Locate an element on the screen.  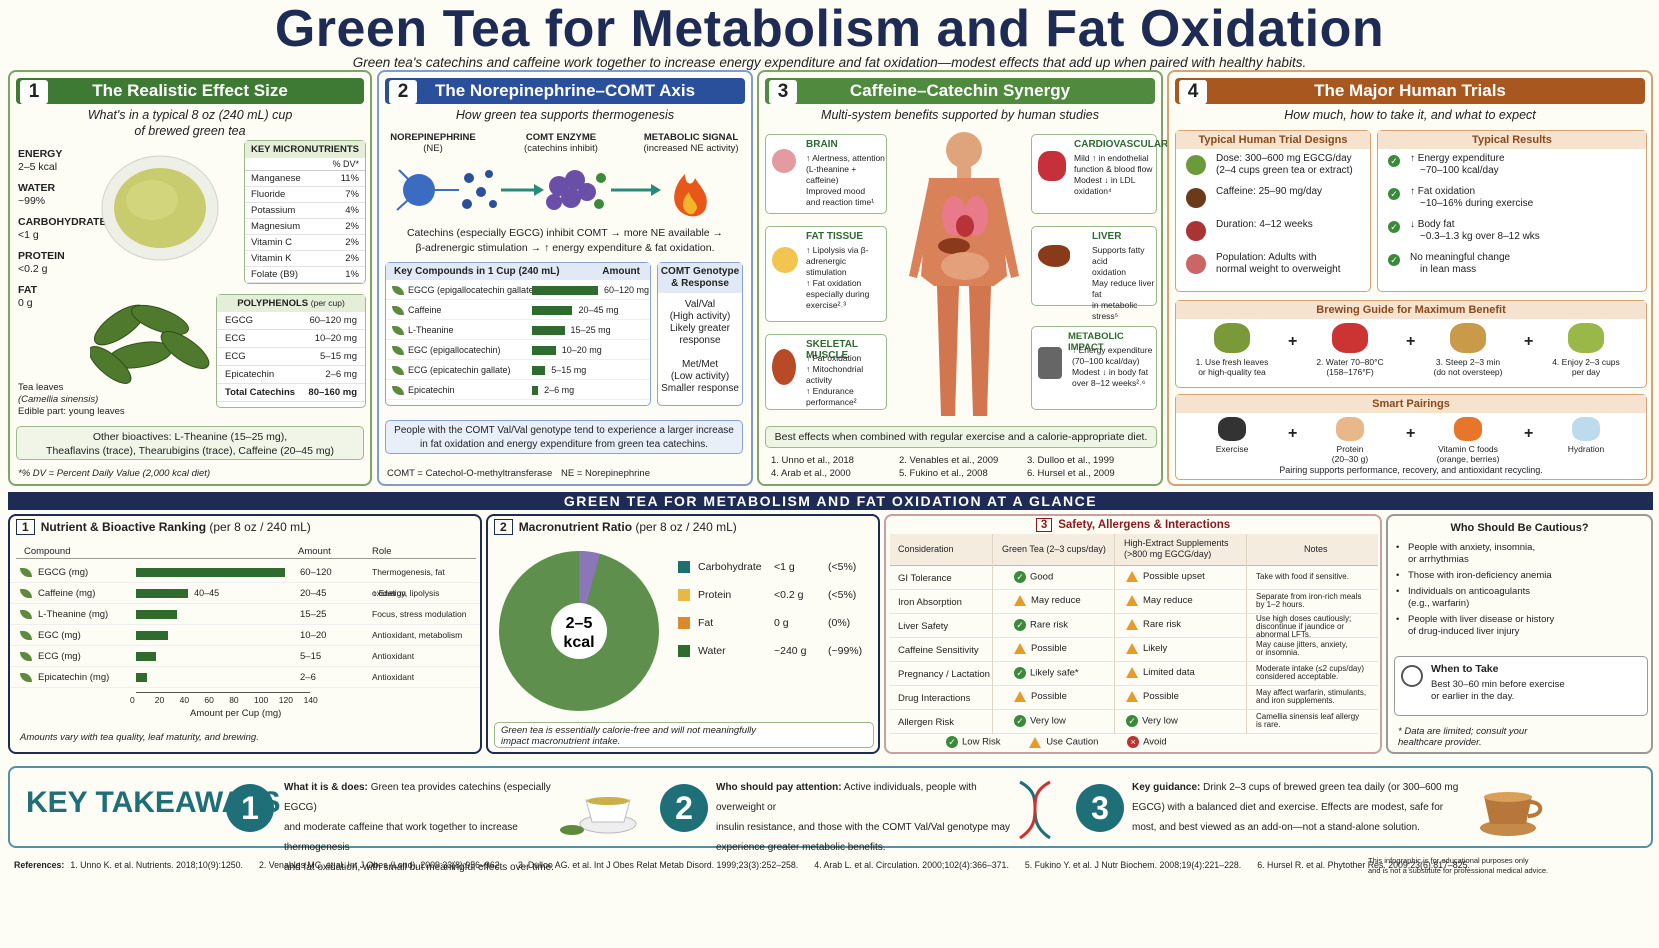
note-line: considered acceptable. is located at coordinates (1297, 676).